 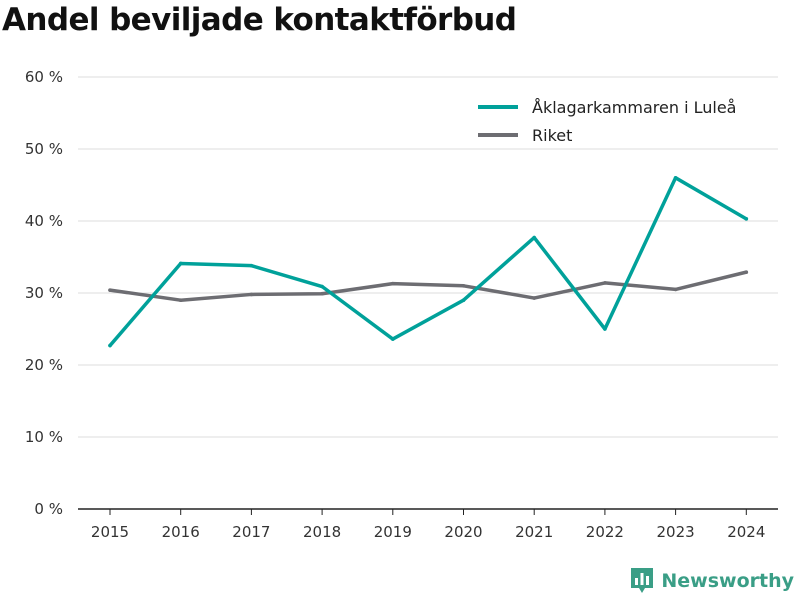 I want to click on y-tick-label: 30 %, so click(x=44, y=293).